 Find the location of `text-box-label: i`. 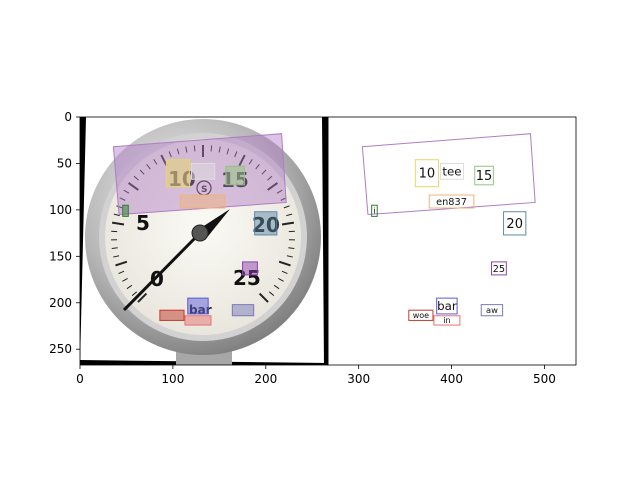

text-box-label: i is located at coordinates (374, 211).